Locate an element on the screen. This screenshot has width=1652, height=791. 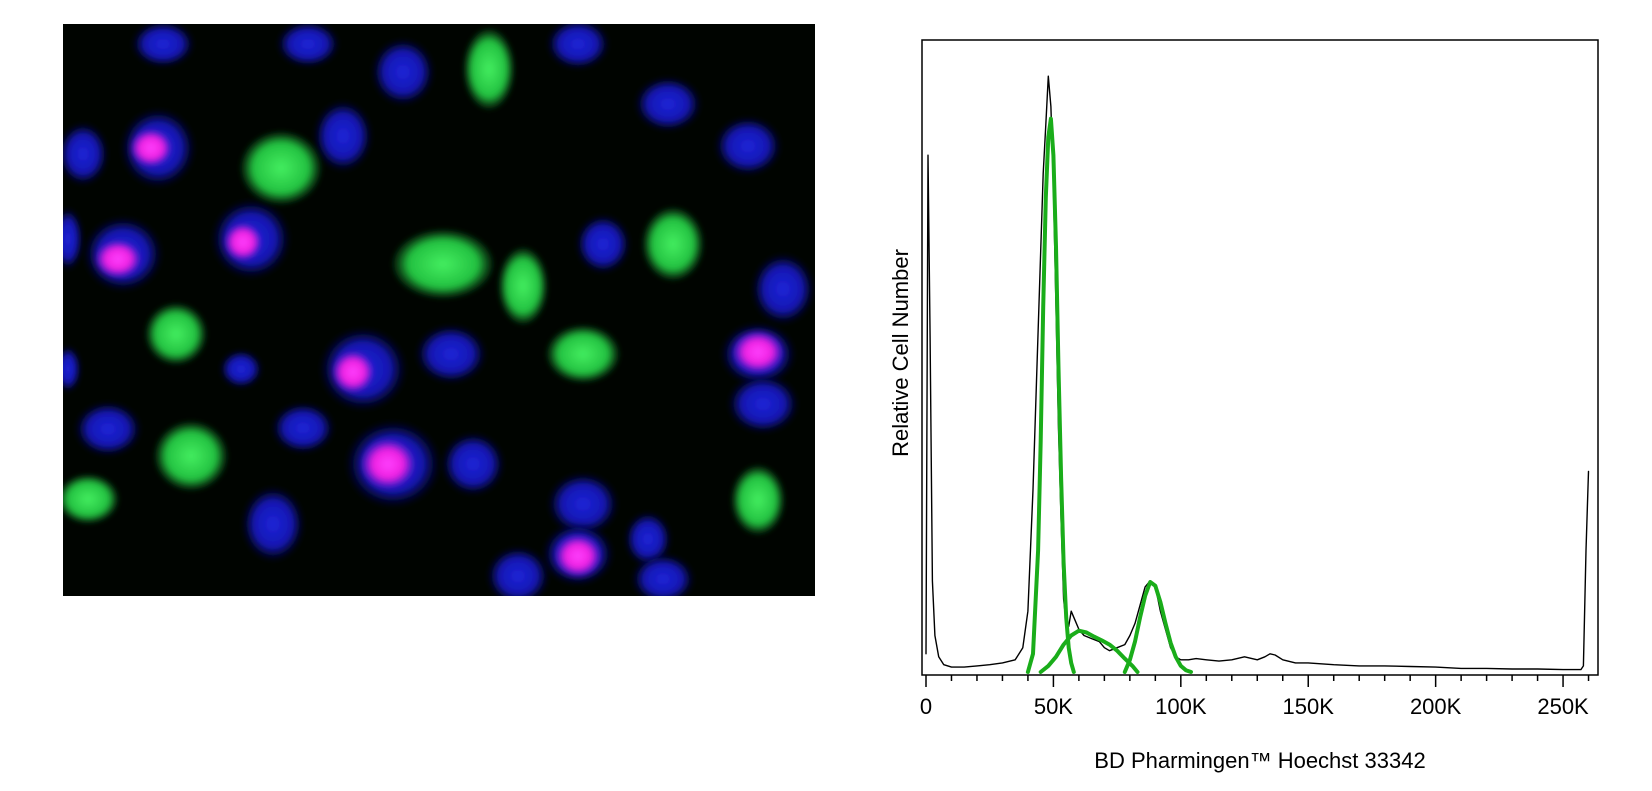
y-axis-label: Relative Cell Number is located at coordinates (900, 353).